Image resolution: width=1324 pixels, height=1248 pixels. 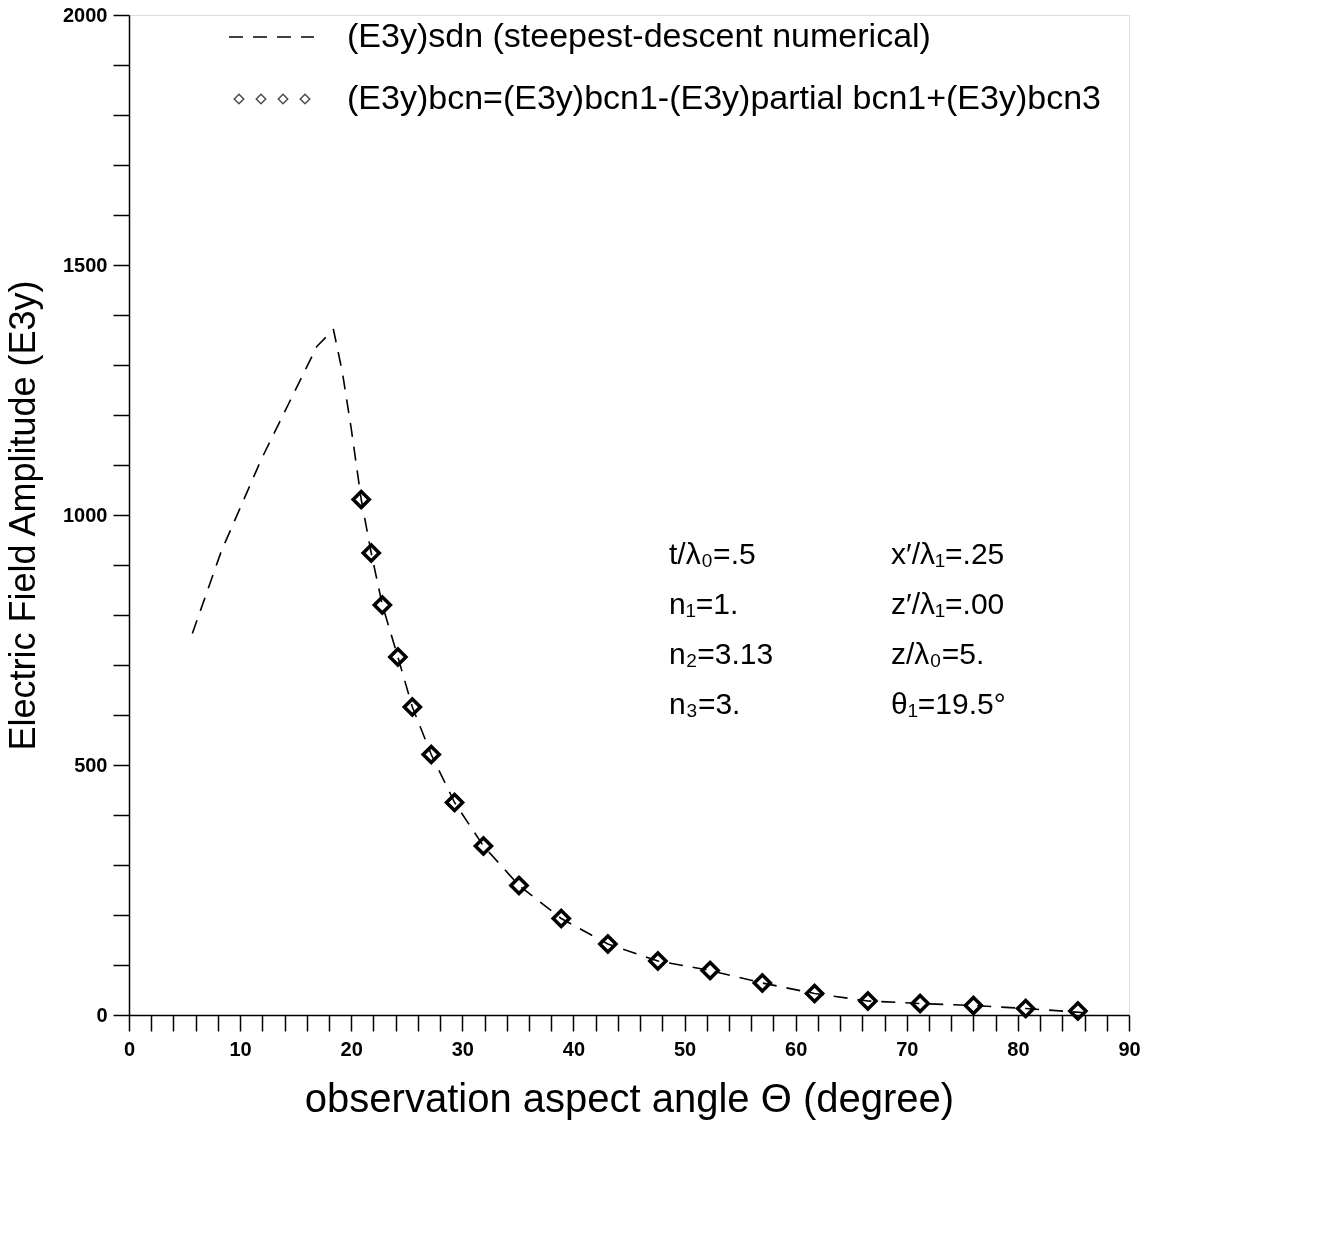 I want to click on y-tick-label: 1500, so click(x=85, y=264).